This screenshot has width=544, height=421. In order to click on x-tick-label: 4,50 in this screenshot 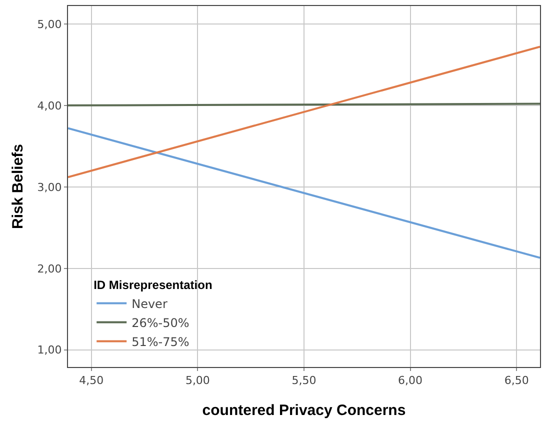, I will do `click(91, 381)`.